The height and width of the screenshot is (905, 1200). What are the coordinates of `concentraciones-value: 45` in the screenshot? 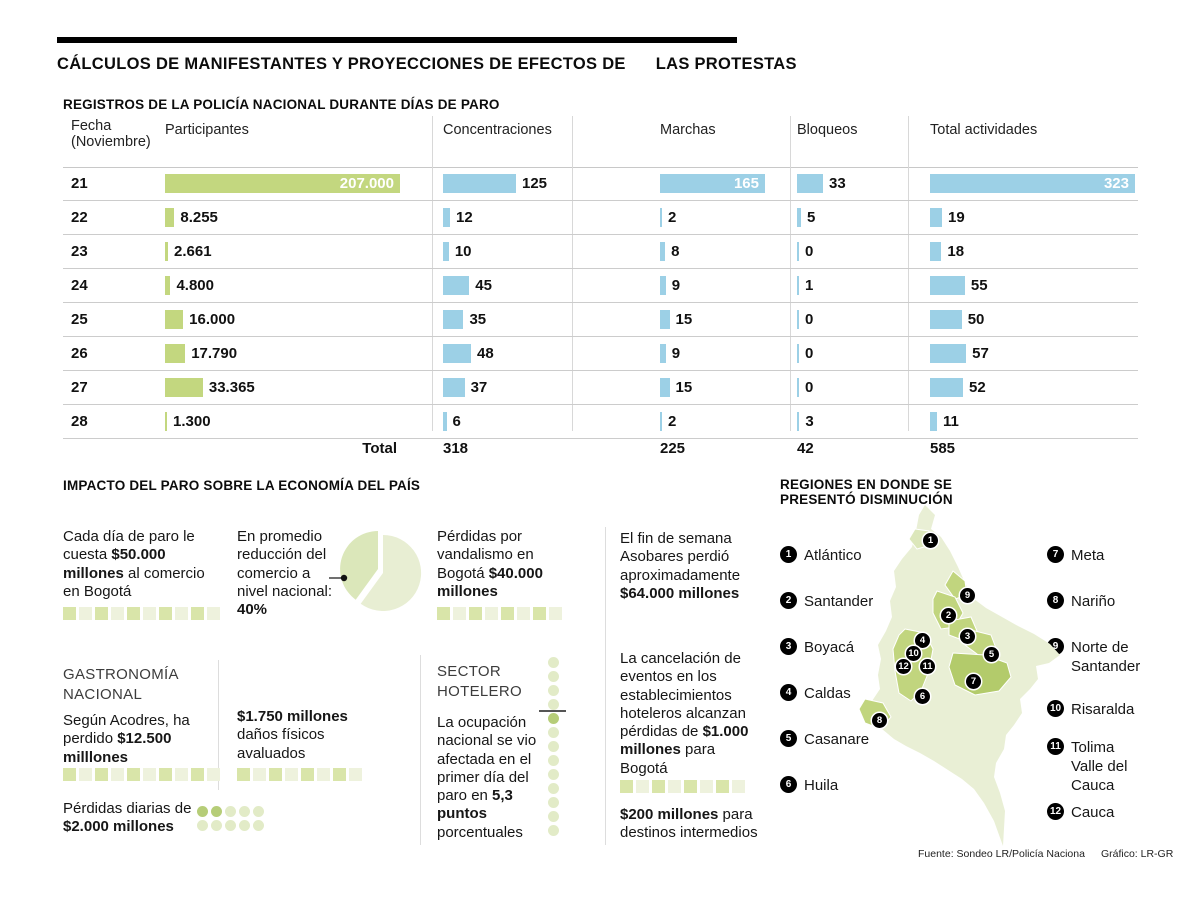 It's located at (483, 285).